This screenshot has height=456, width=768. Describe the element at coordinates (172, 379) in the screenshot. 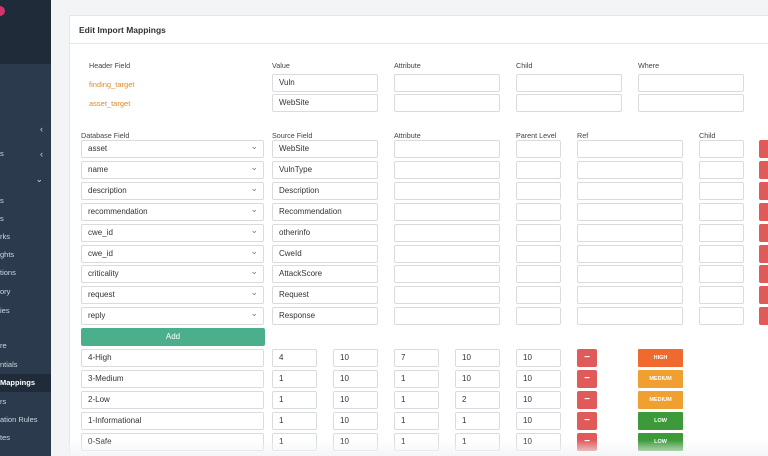

I see `severity-name-input: 3-Medium` at that location.